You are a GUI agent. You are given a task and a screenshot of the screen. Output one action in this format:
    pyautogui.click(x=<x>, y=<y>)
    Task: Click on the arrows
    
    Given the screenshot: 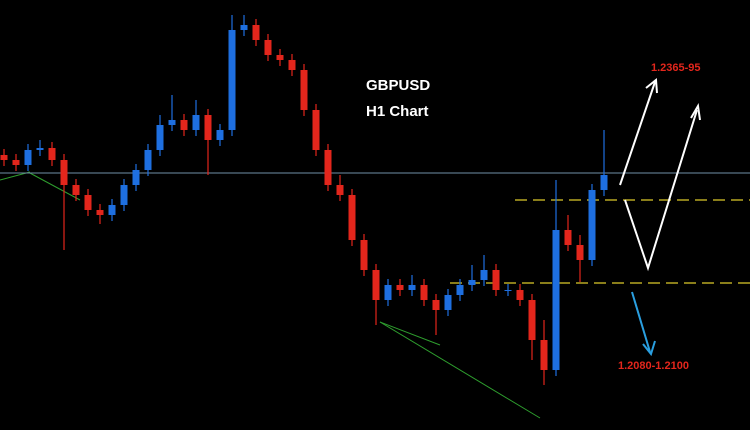 What is the action you would take?
    pyautogui.click(x=660, y=217)
    